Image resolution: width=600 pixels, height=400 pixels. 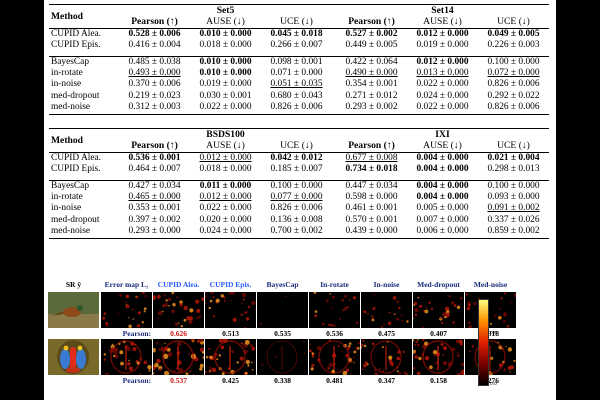 What do you see at coordinates (513, 157) in the screenshot?
I see `value-cell: 0.021 ± 0.004` at bounding box center [513, 157].